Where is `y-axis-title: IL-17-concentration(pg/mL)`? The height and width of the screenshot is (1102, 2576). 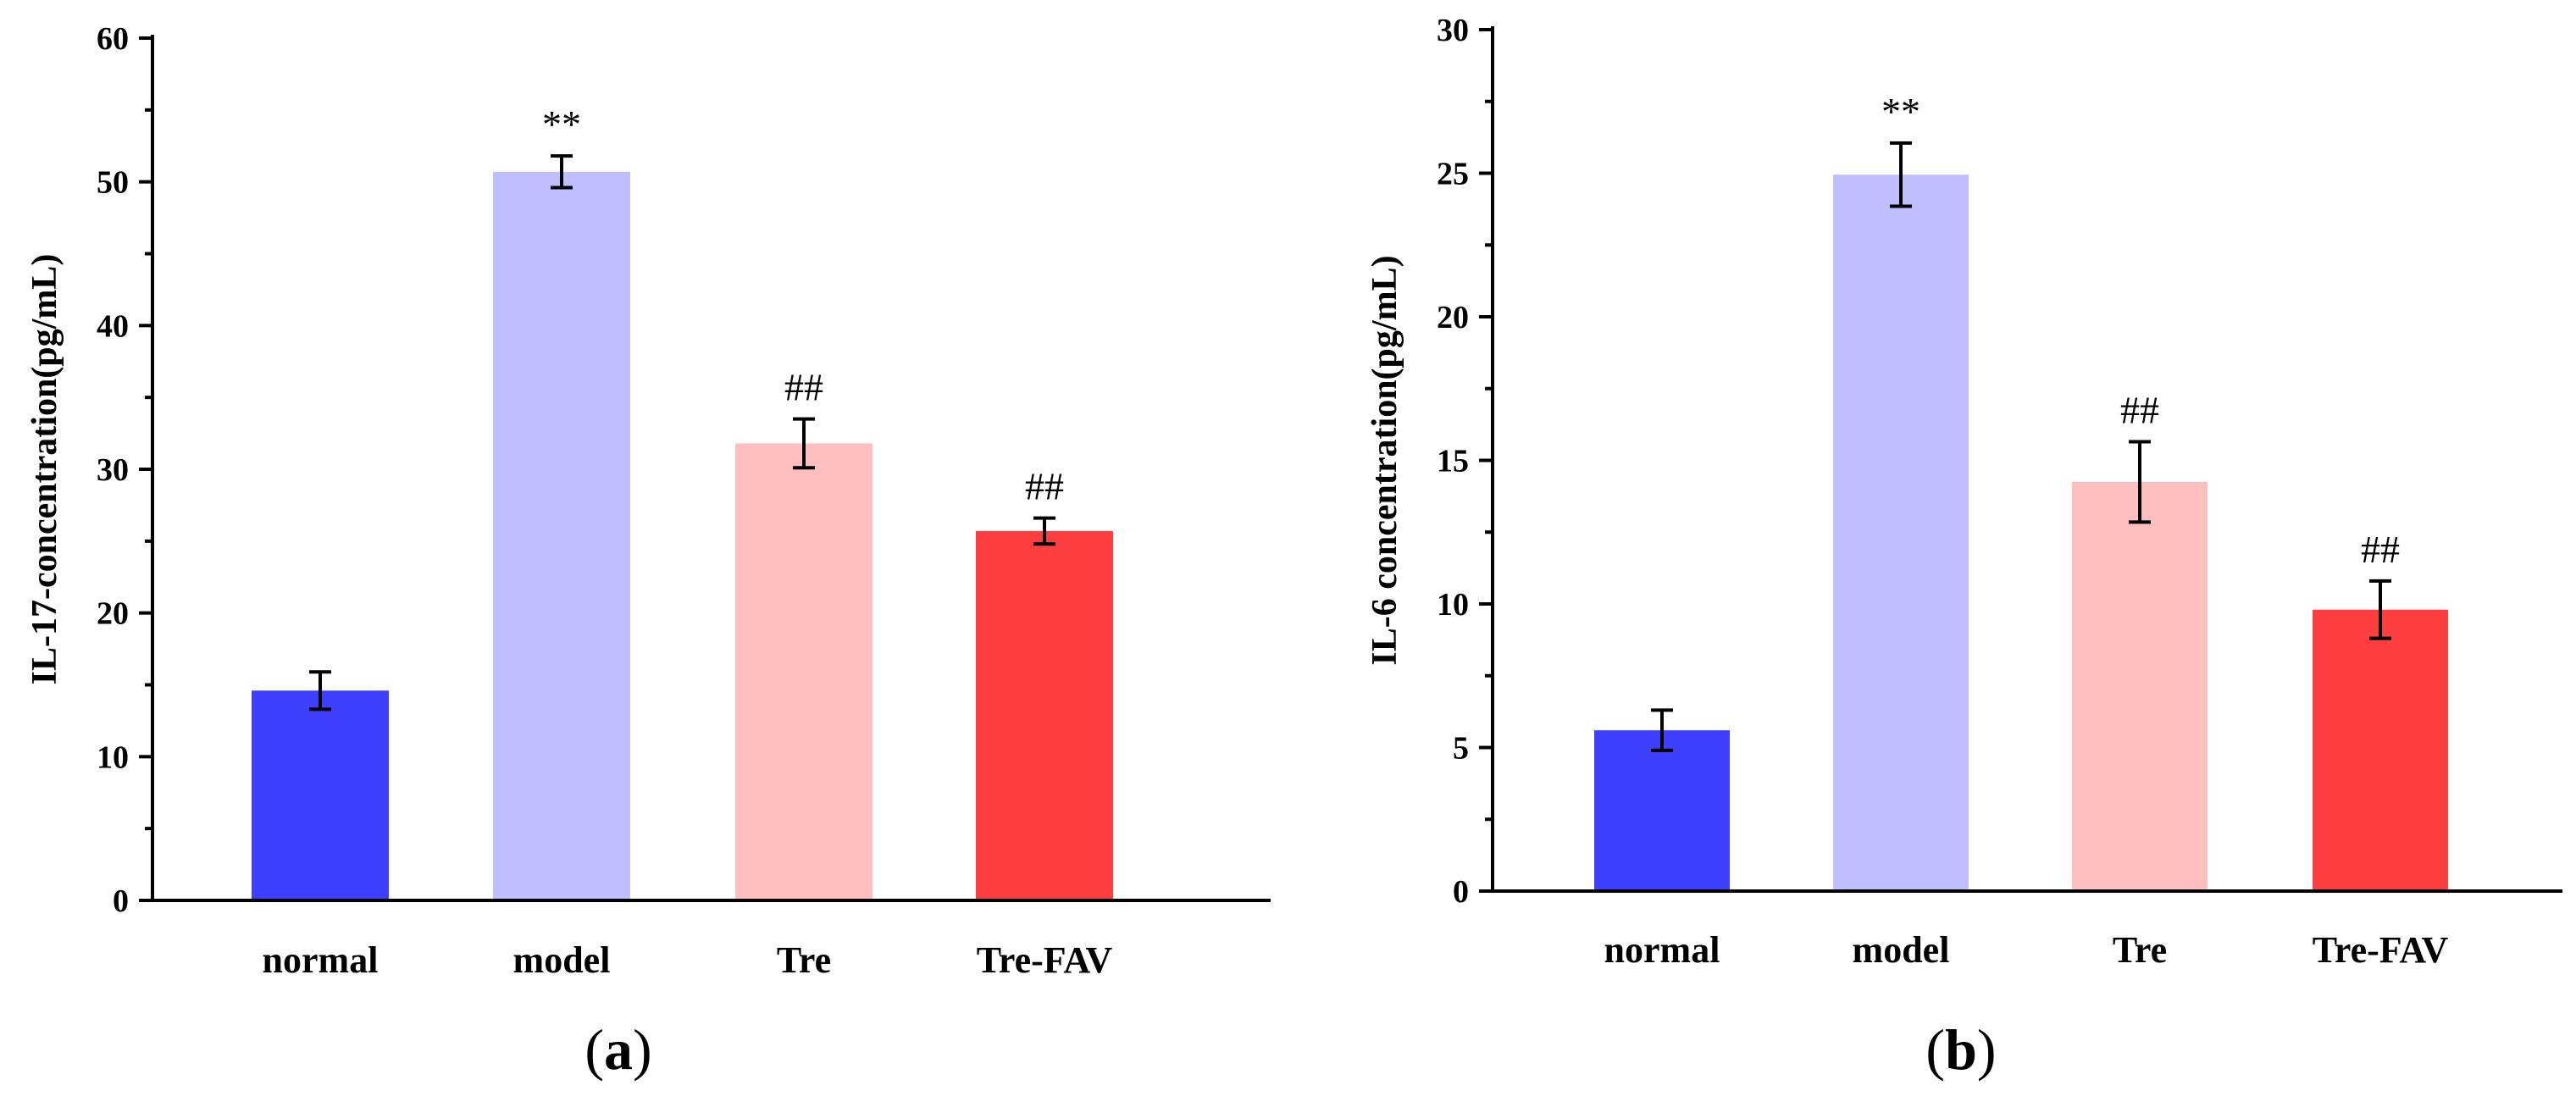
y-axis-title: IL-17-concentration(pg/mL) is located at coordinates (44, 470).